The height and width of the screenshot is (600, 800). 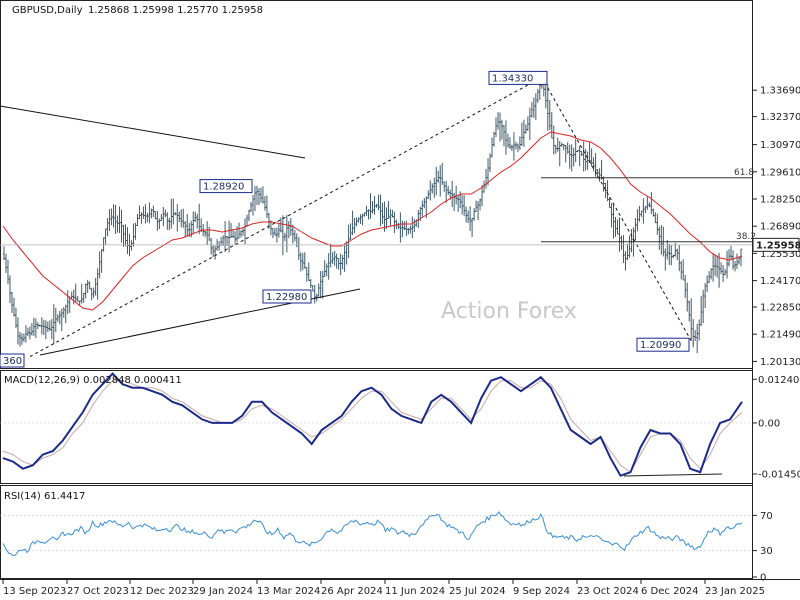 What do you see at coordinates (780, 91) in the screenshot?
I see `price-tick-label: 1.33690` at bounding box center [780, 91].